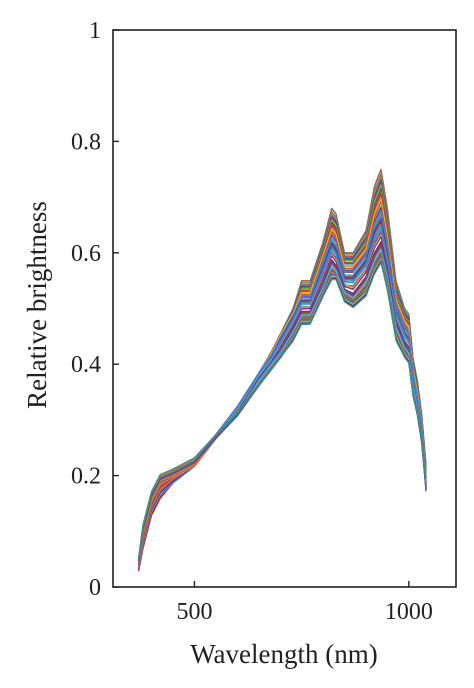 The height and width of the screenshot is (688, 474). What do you see at coordinates (284, 654) in the screenshot?
I see `x-axis-title: Wavelength (nm)` at bounding box center [284, 654].